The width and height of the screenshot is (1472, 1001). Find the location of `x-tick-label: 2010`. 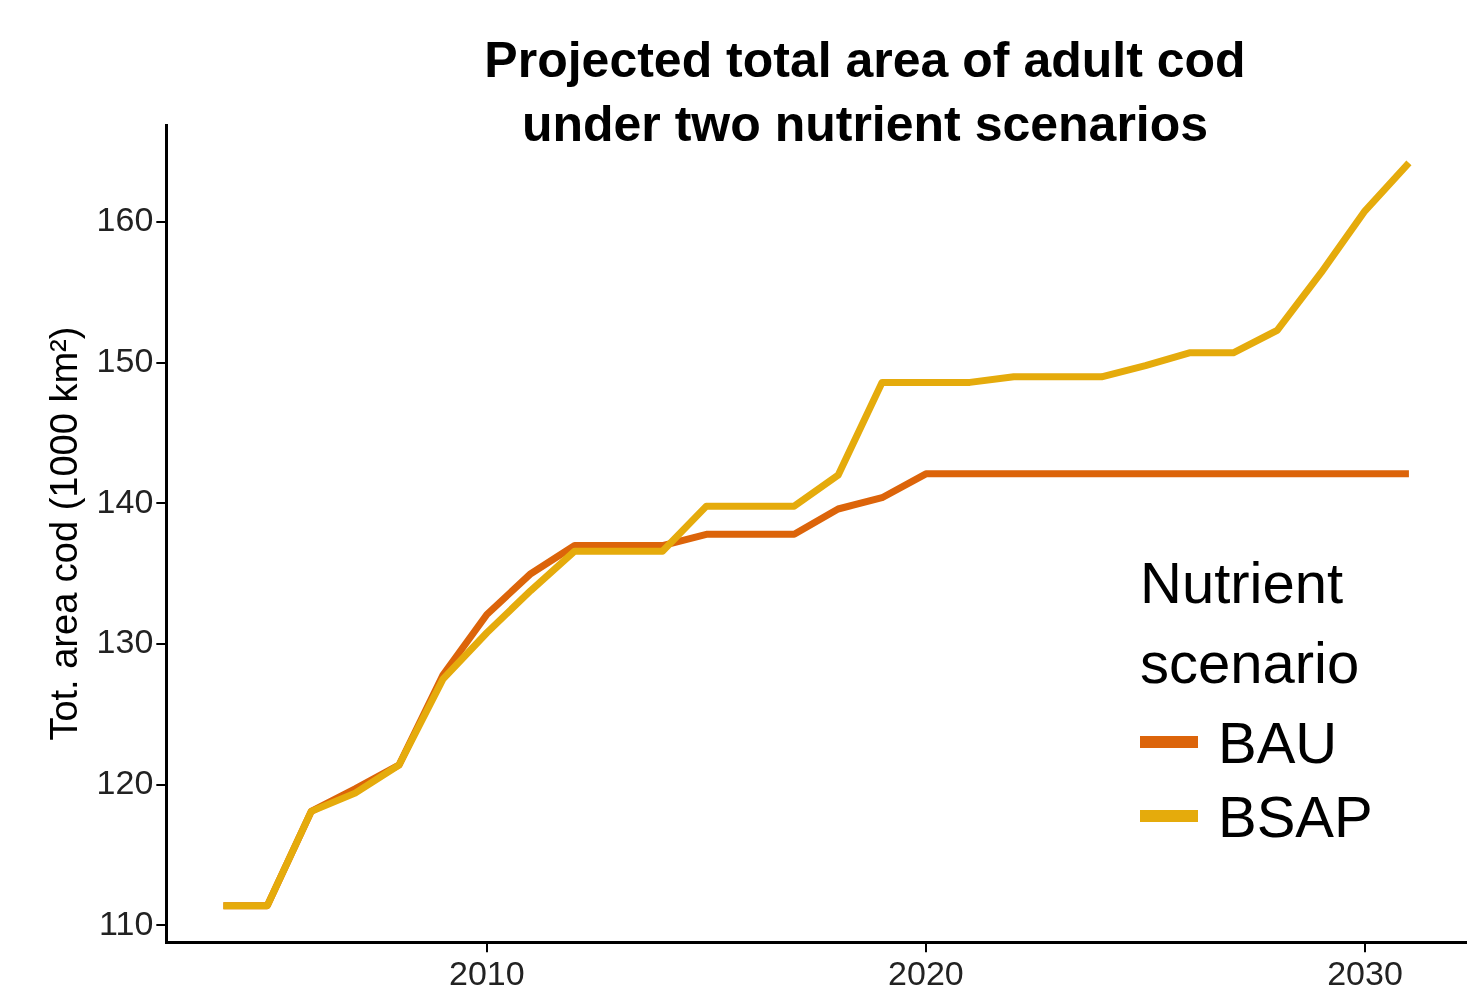

x-tick-label: 2010 is located at coordinates (487, 972).